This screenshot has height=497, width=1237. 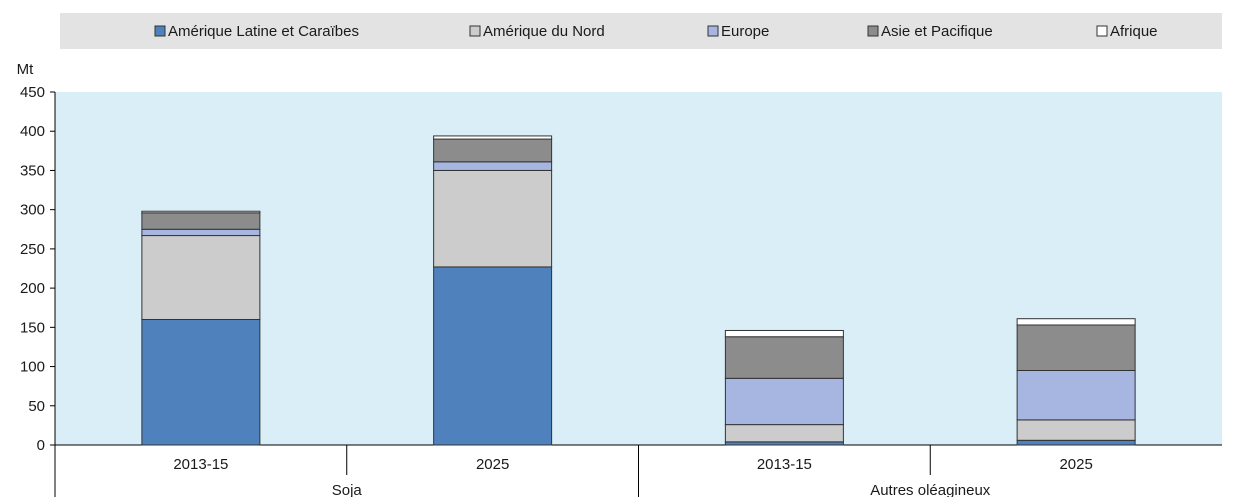 What do you see at coordinates (32, 327) in the screenshot?
I see `y-tick-label: 150` at bounding box center [32, 327].